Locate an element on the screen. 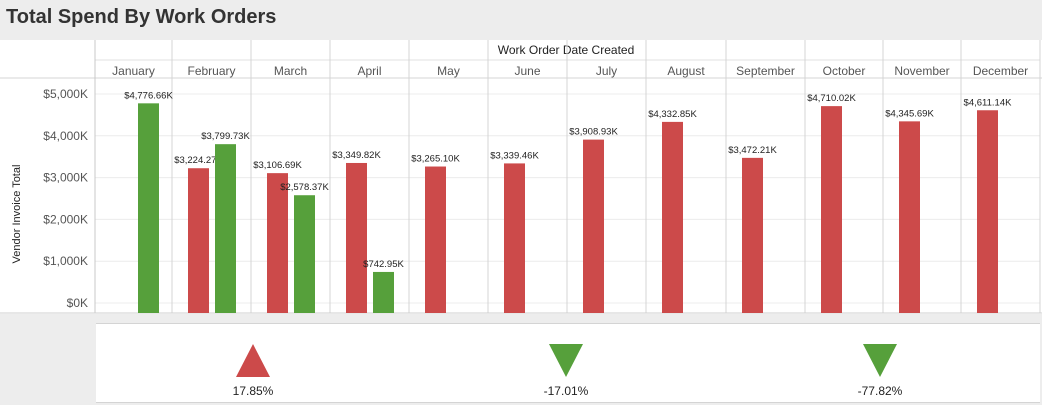 The height and width of the screenshot is (405, 1042). data-label: $3,106.69K is located at coordinates (277, 165).